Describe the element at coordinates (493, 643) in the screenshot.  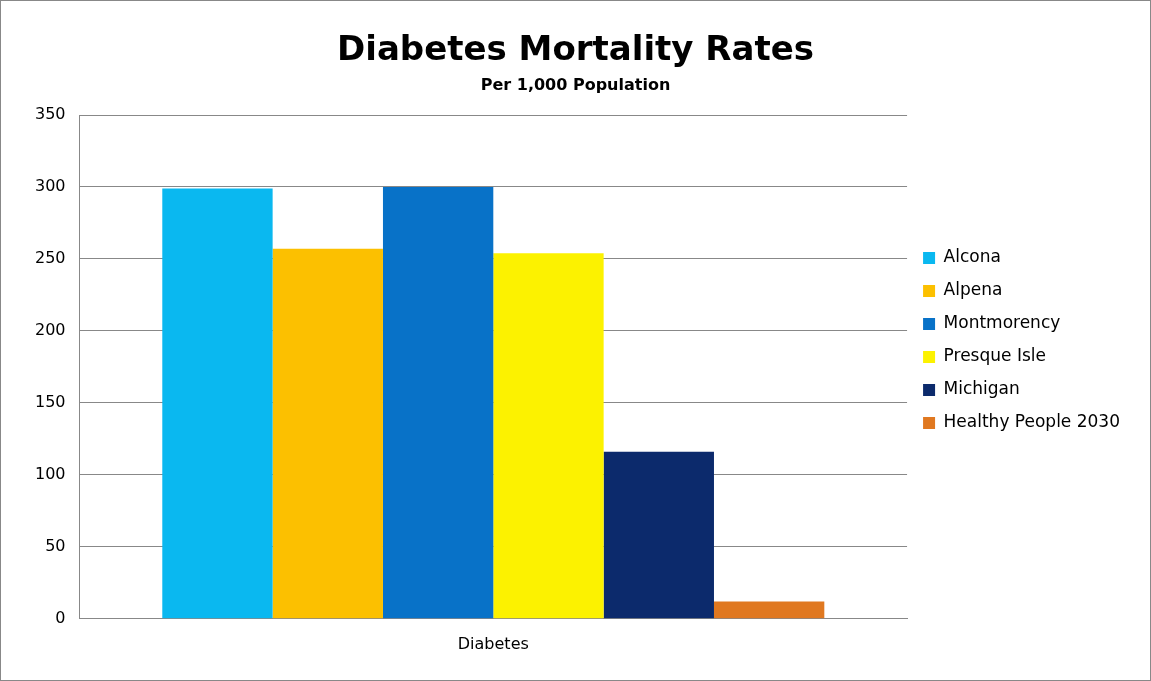
I see `x-tick-label: Diabetes` at that location.